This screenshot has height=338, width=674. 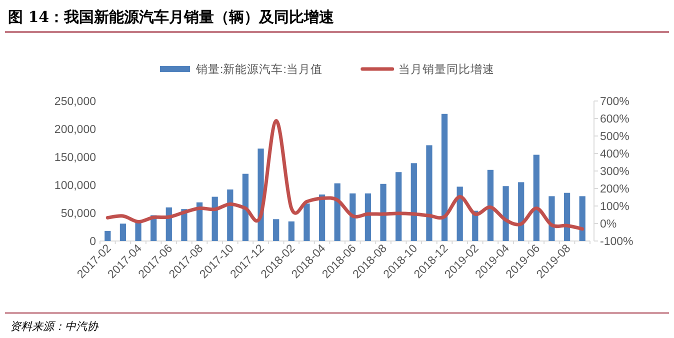 What do you see at coordinates (617, 242) in the screenshot?
I see `y2-tick-label: -100%` at bounding box center [617, 242].